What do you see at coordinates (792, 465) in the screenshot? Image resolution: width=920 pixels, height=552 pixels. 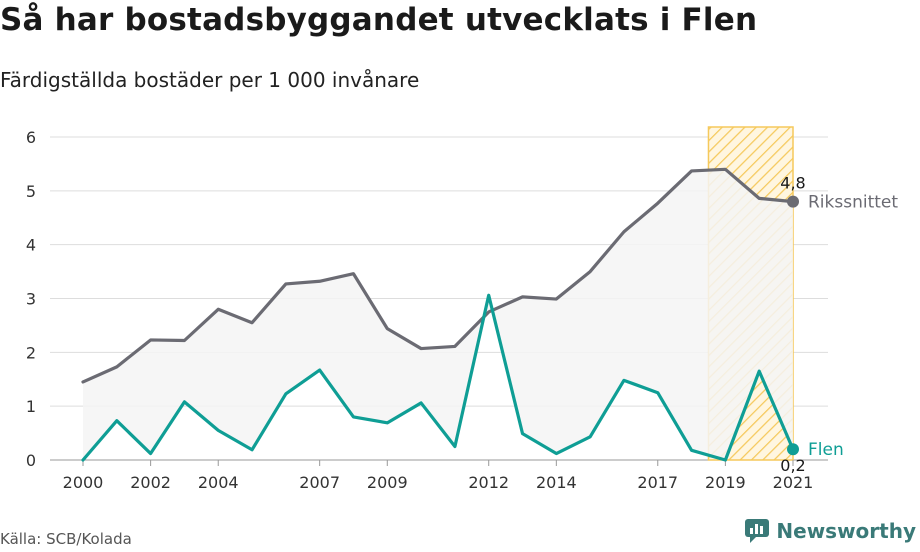 I see `end-value-label: 0,2` at bounding box center [792, 465].